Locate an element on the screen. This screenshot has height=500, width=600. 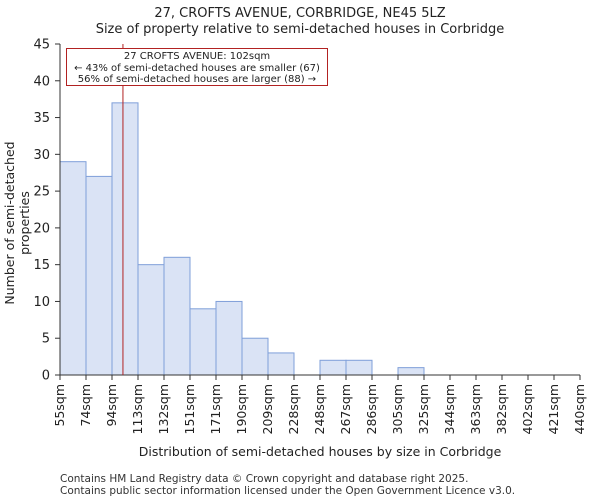
x-tick-label: 94sqm is located at coordinates (111, 405).